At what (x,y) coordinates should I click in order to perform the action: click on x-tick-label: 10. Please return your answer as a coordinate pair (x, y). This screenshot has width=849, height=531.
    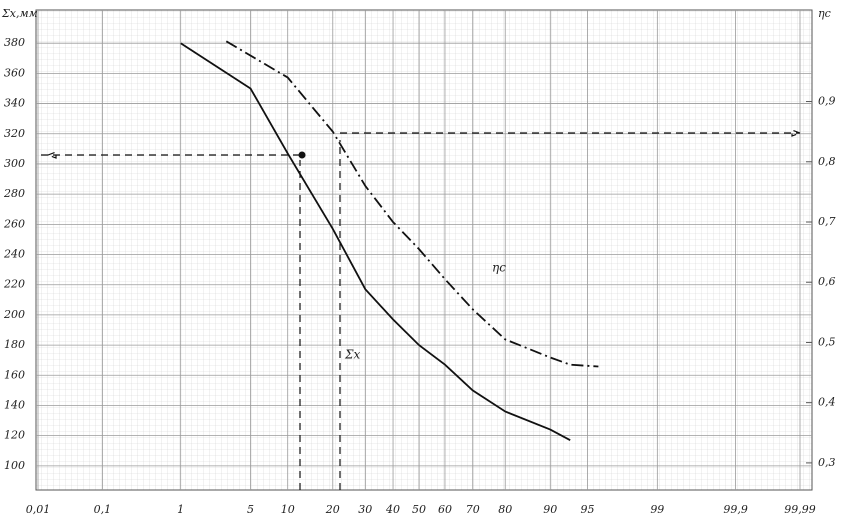
    Looking at the image, I should click on (288, 509).